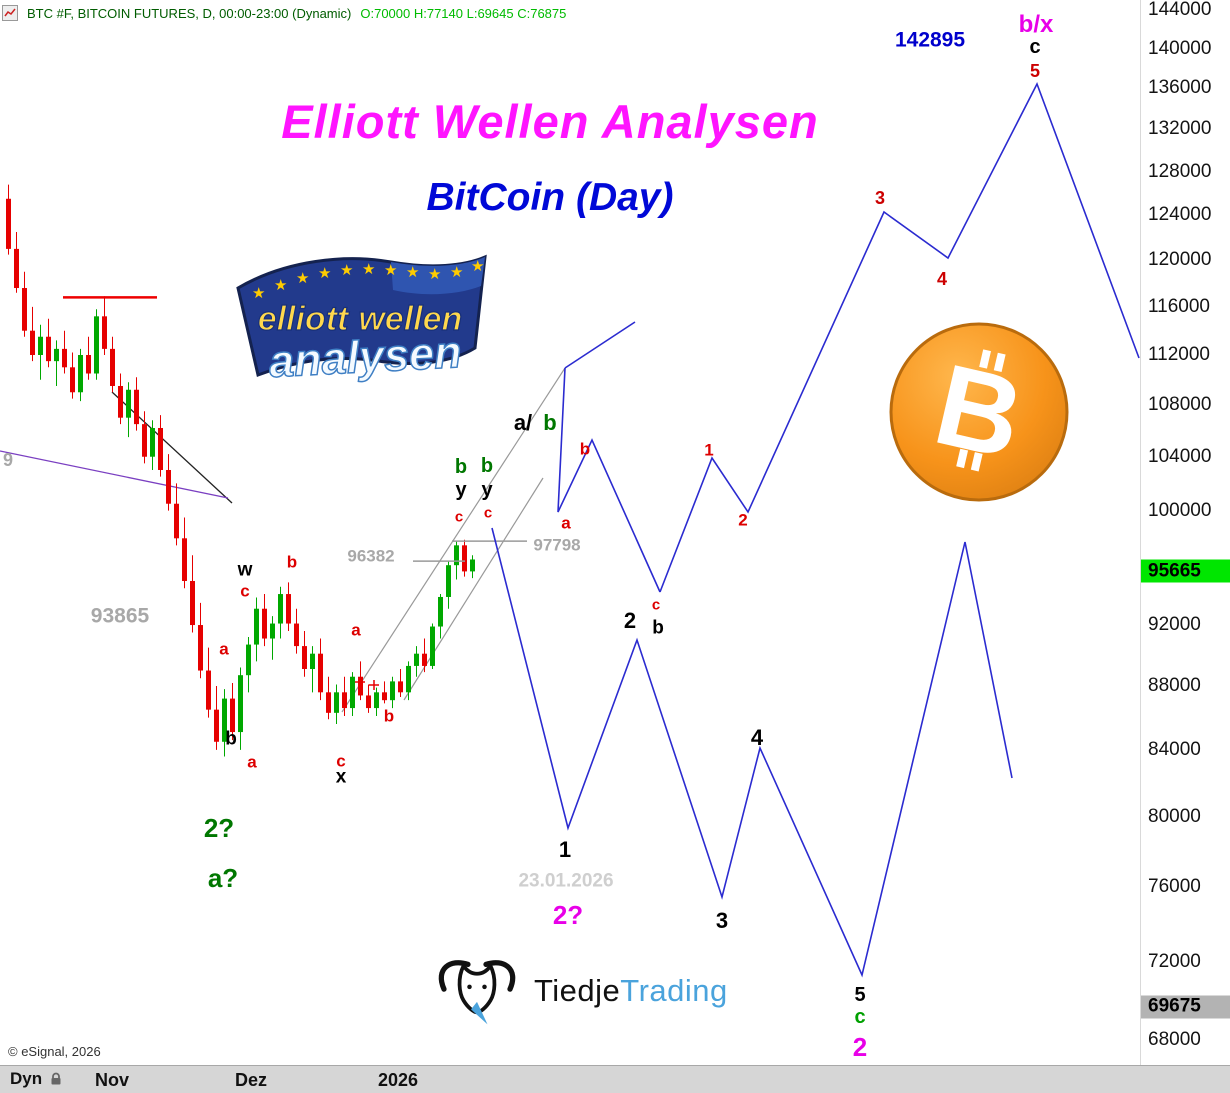 The width and height of the screenshot is (1230, 1093). I want to click on eu-flag-fold, so click(438, 276).